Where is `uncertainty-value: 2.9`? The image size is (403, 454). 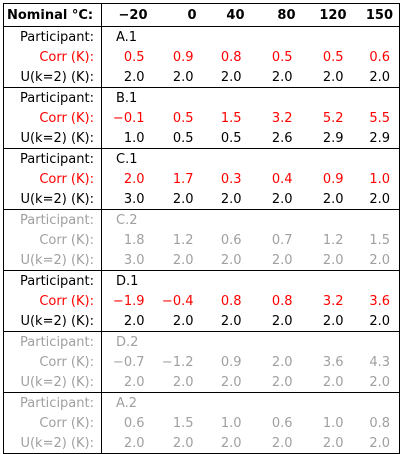
uncertainty-value: 2.9 is located at coordinates (327, 138).